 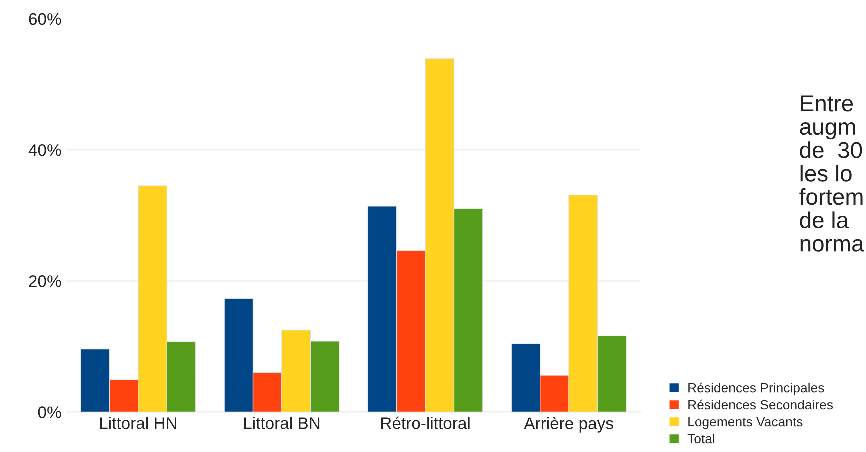 I want to click on legend-label: Total, so click(x=701, y=439).